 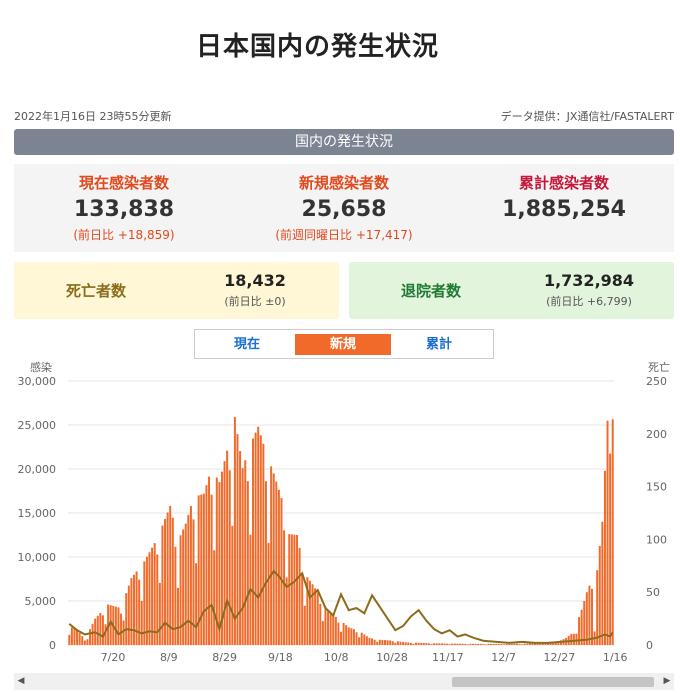 I want to click on deaths-card: 死亡者数 18,432 (前日比 ±0), so click(x=176, y=290).